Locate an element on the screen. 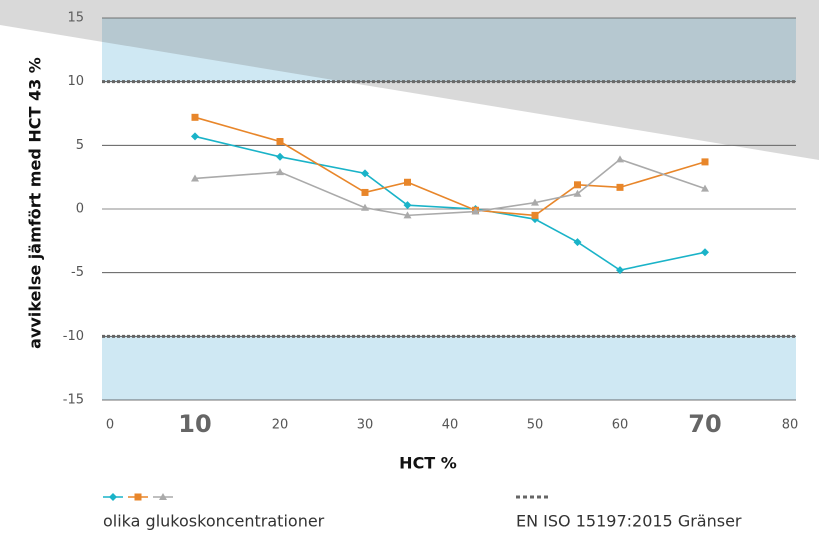  y-tick-label: 5 is located at coordinates (80, 145).